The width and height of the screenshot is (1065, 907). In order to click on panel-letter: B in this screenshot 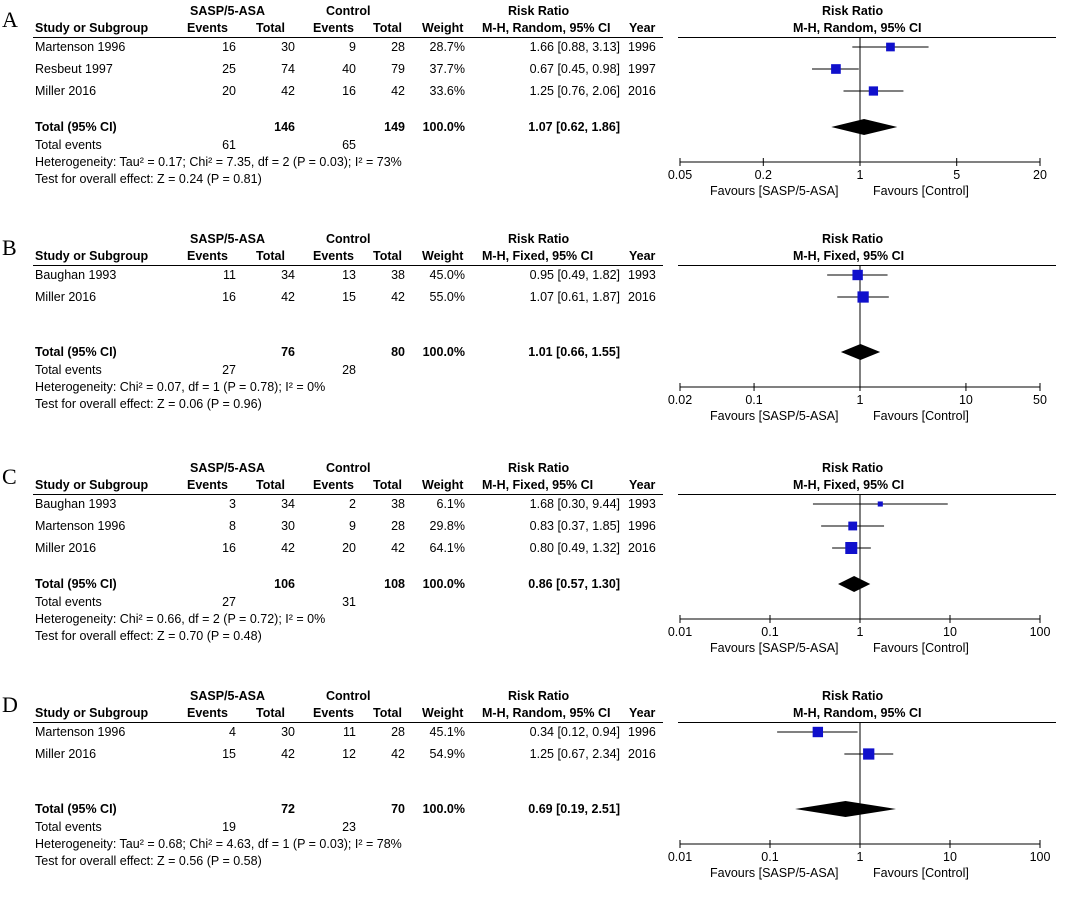, I will do `click(9, 247)`.